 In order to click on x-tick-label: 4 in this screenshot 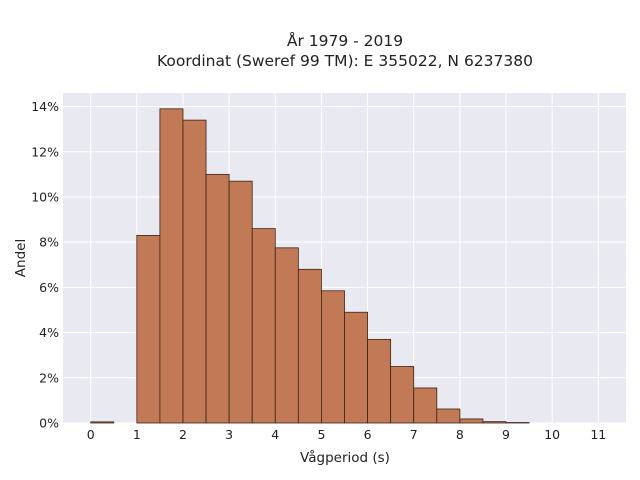, I will do `click(275, 434)`.